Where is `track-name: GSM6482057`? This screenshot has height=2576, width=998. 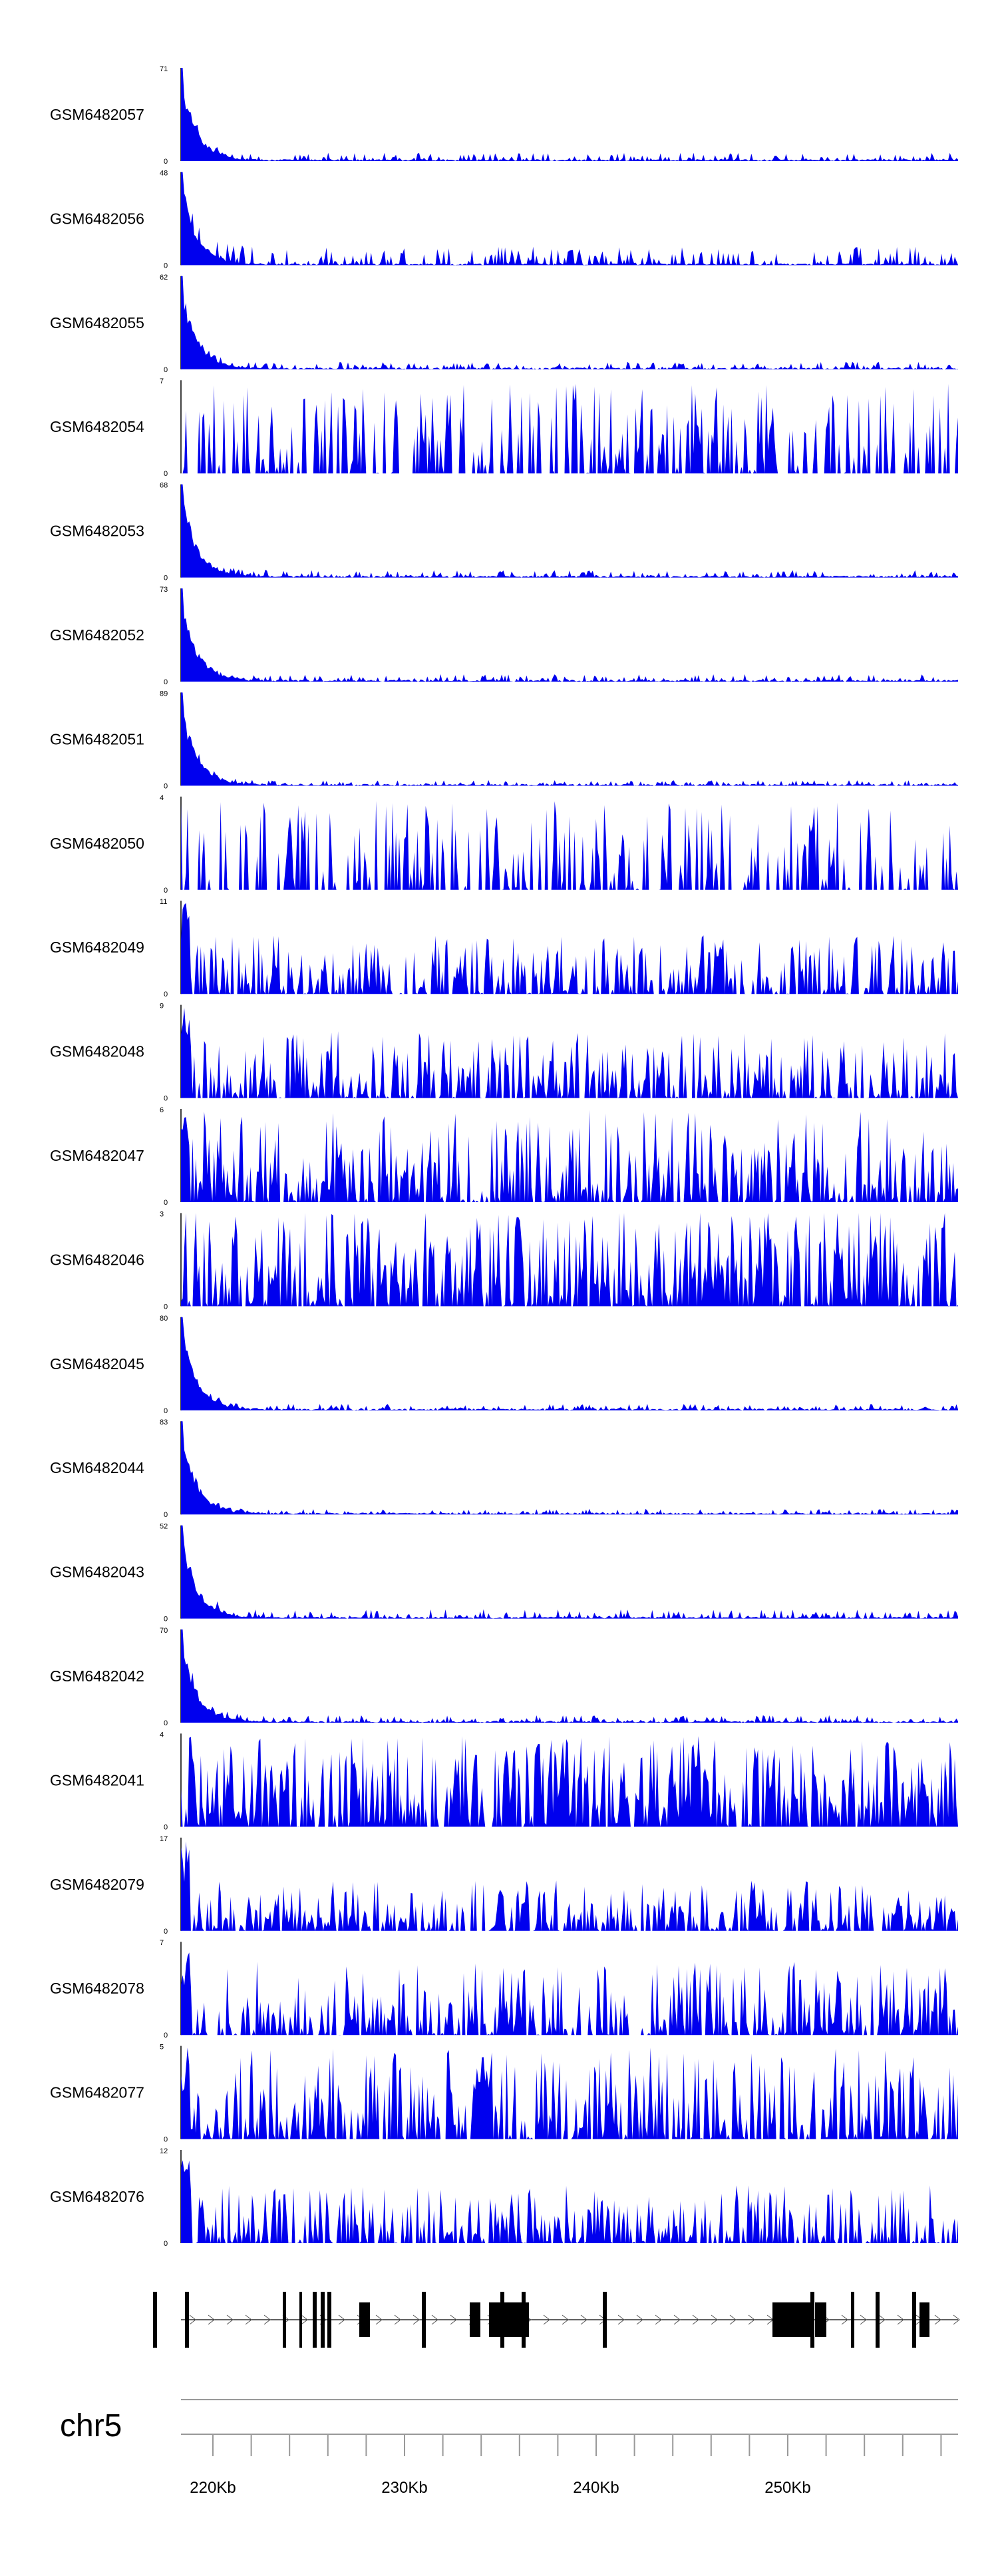
track-name: GSM6482057 is located at coordinates (97, 114).